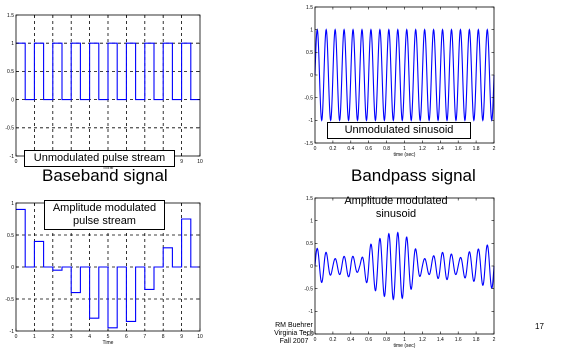 The image size is (571, 356). I want to click on label-line: Unmodulated pulse stream, so click(99, 158).